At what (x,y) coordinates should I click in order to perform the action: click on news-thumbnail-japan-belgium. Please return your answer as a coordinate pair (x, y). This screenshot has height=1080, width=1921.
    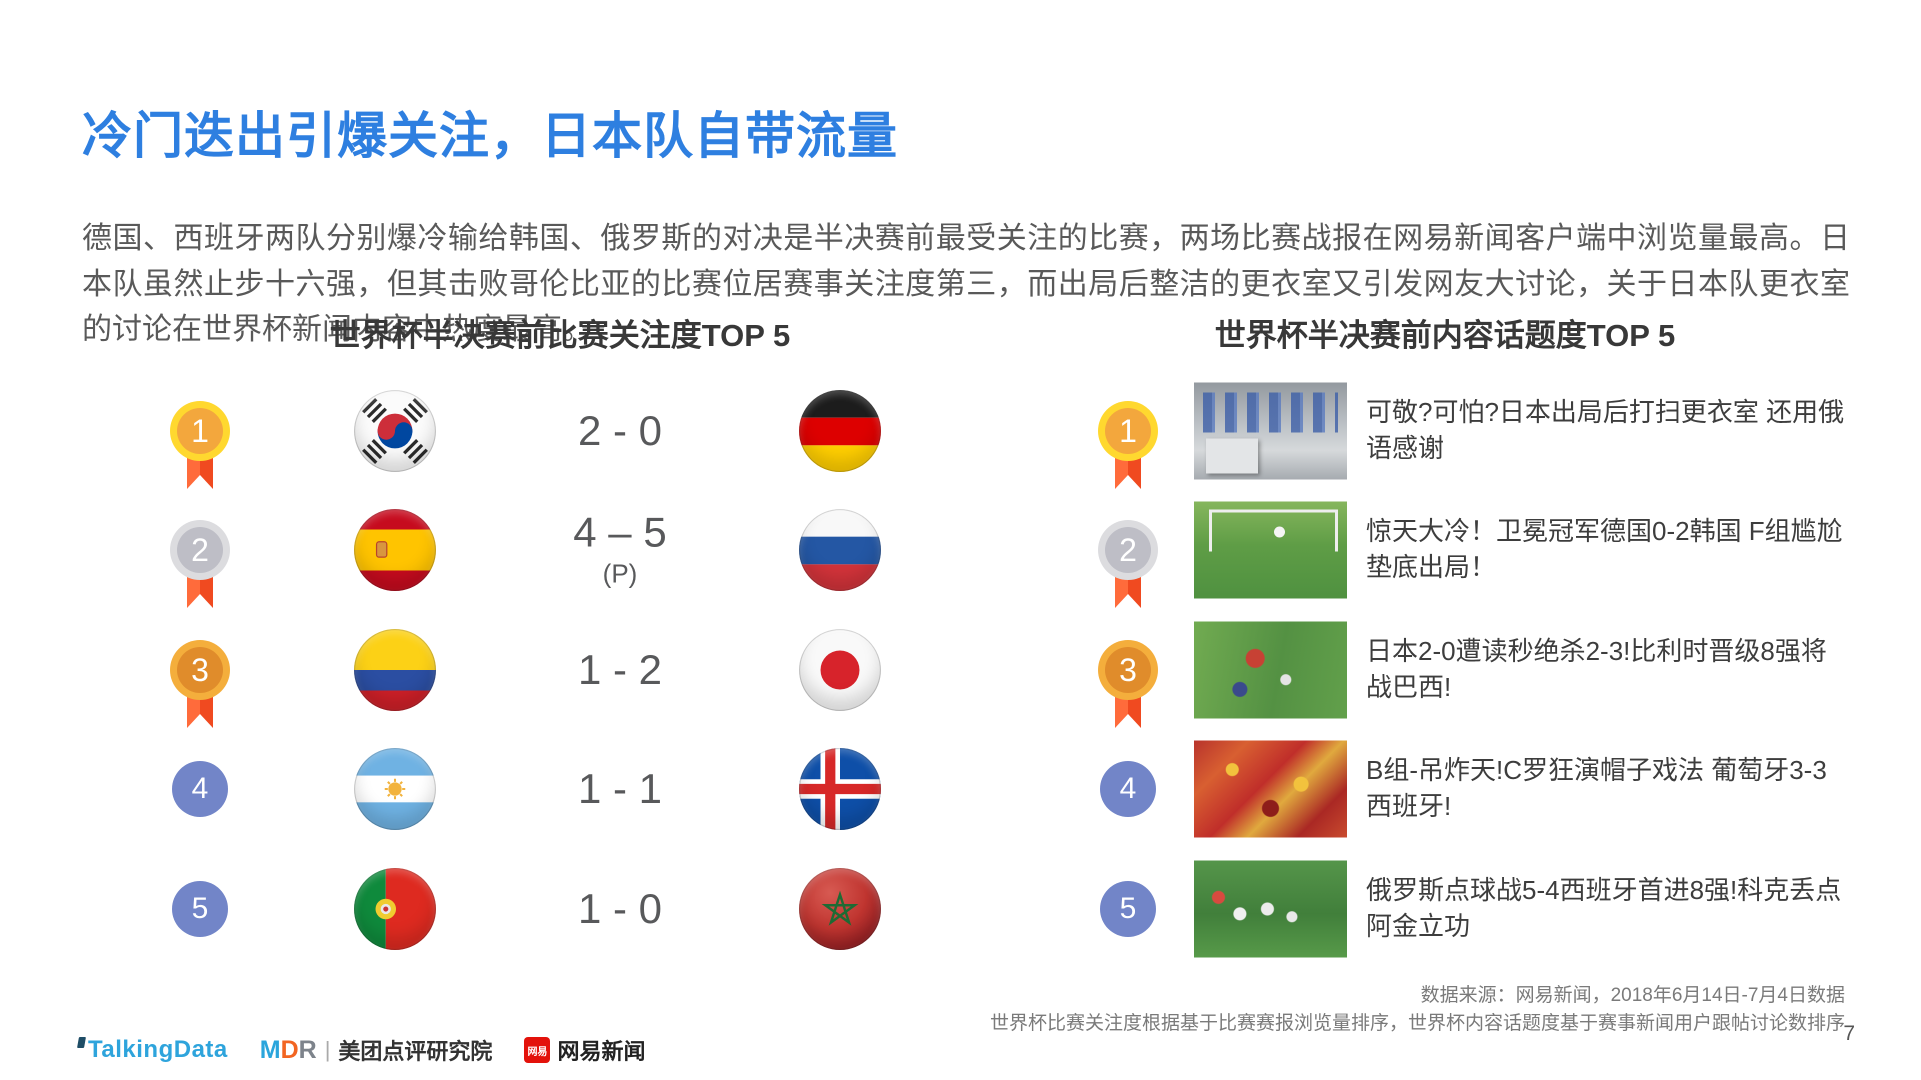
    Looking at the image, I should click on (1270, 670).